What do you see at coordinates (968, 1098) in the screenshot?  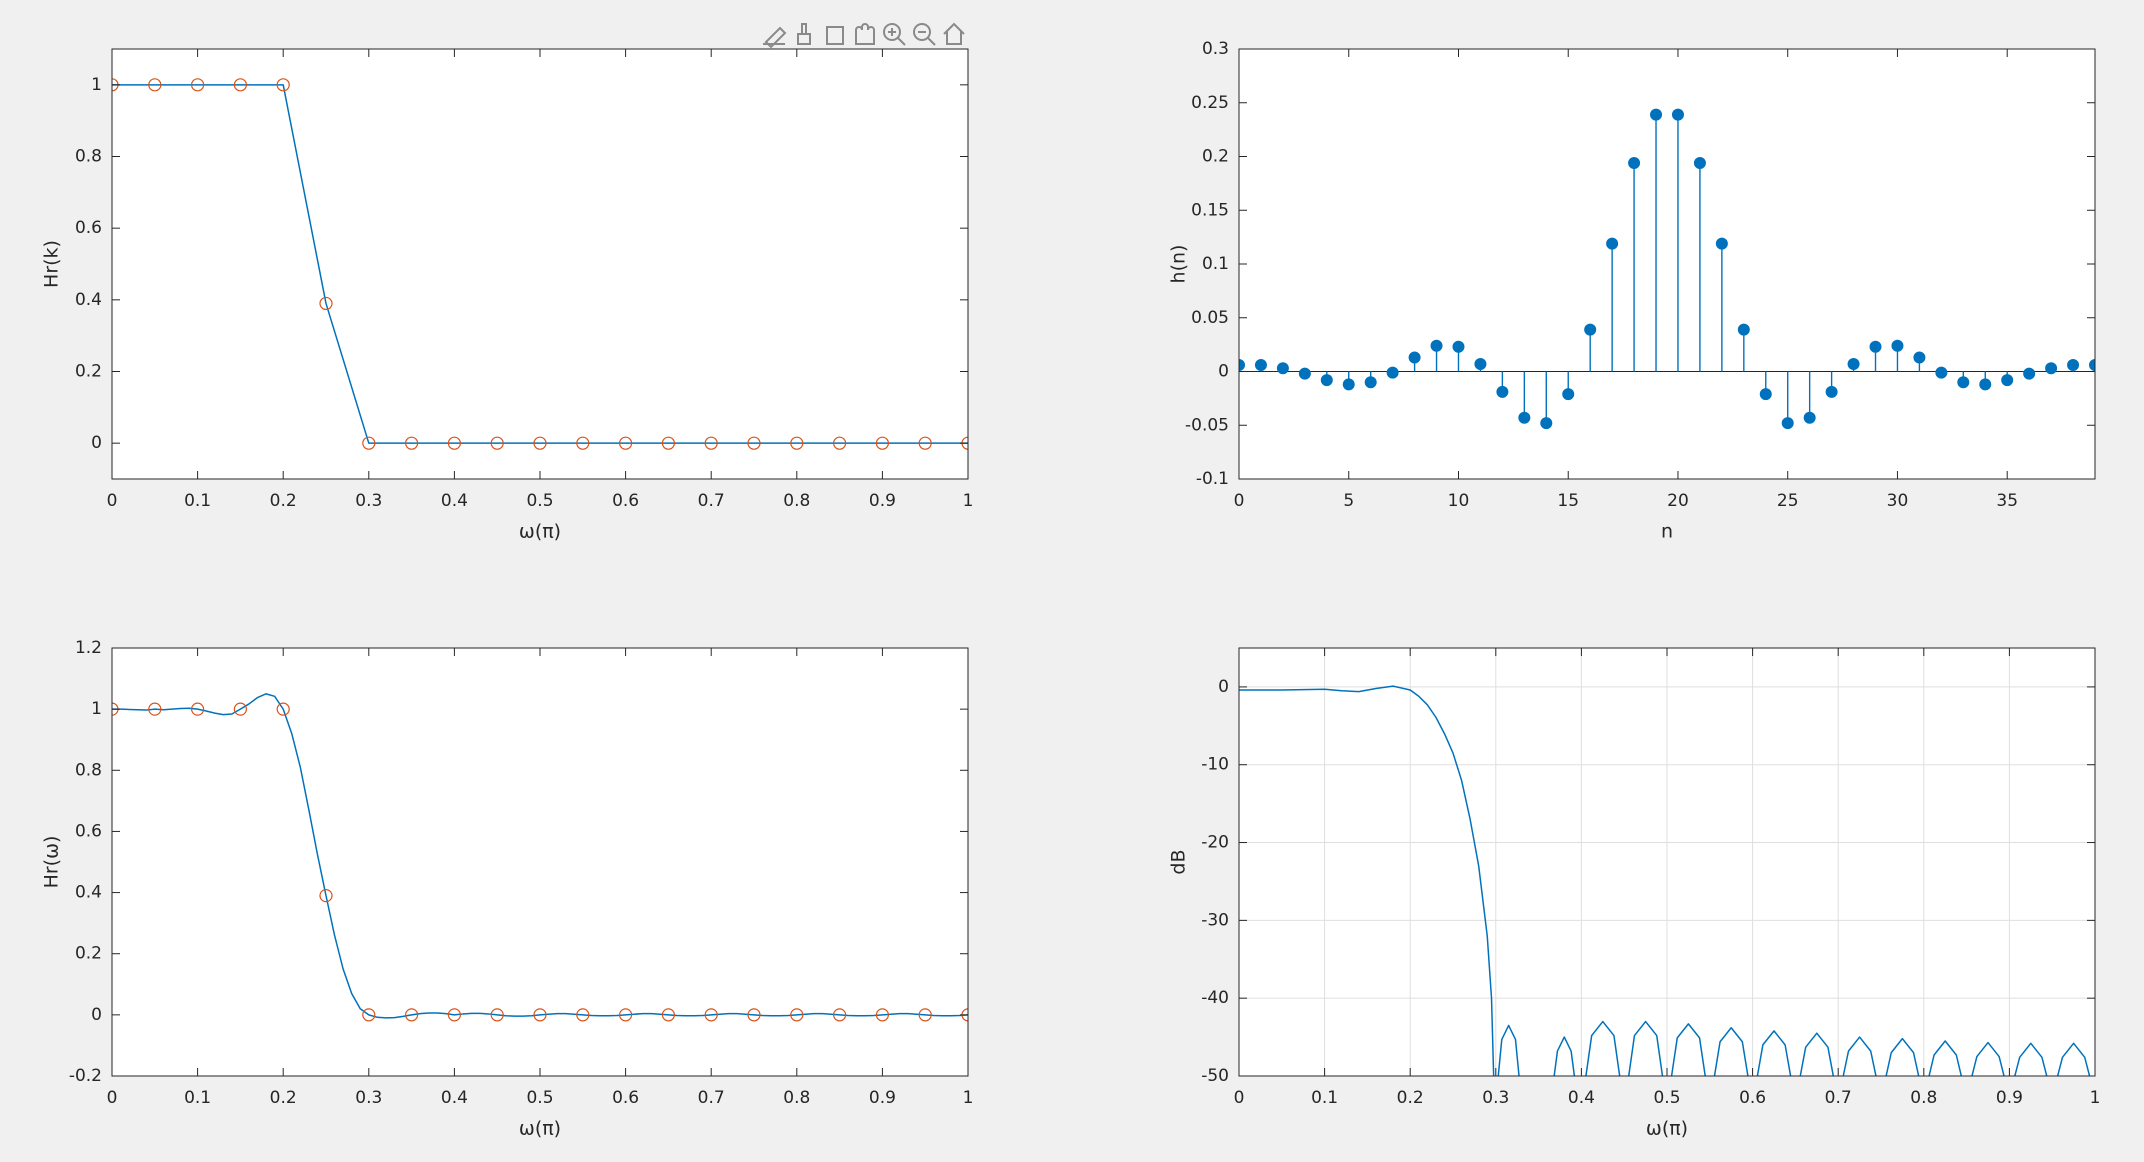 I see `x-tick-label: 1` at bounding box center [968, 1098].